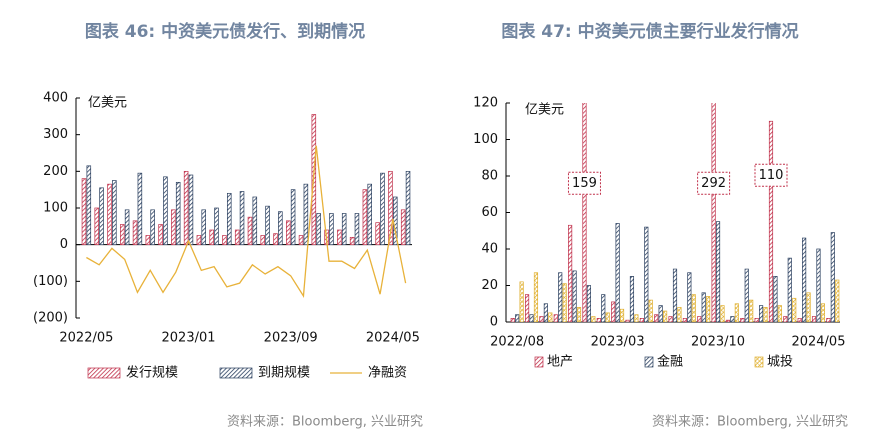 This screenshot has width=871, height=448. I want to click on chart-title: 图表 46: 中资美元债发行、到期情况, so click(225, 31).